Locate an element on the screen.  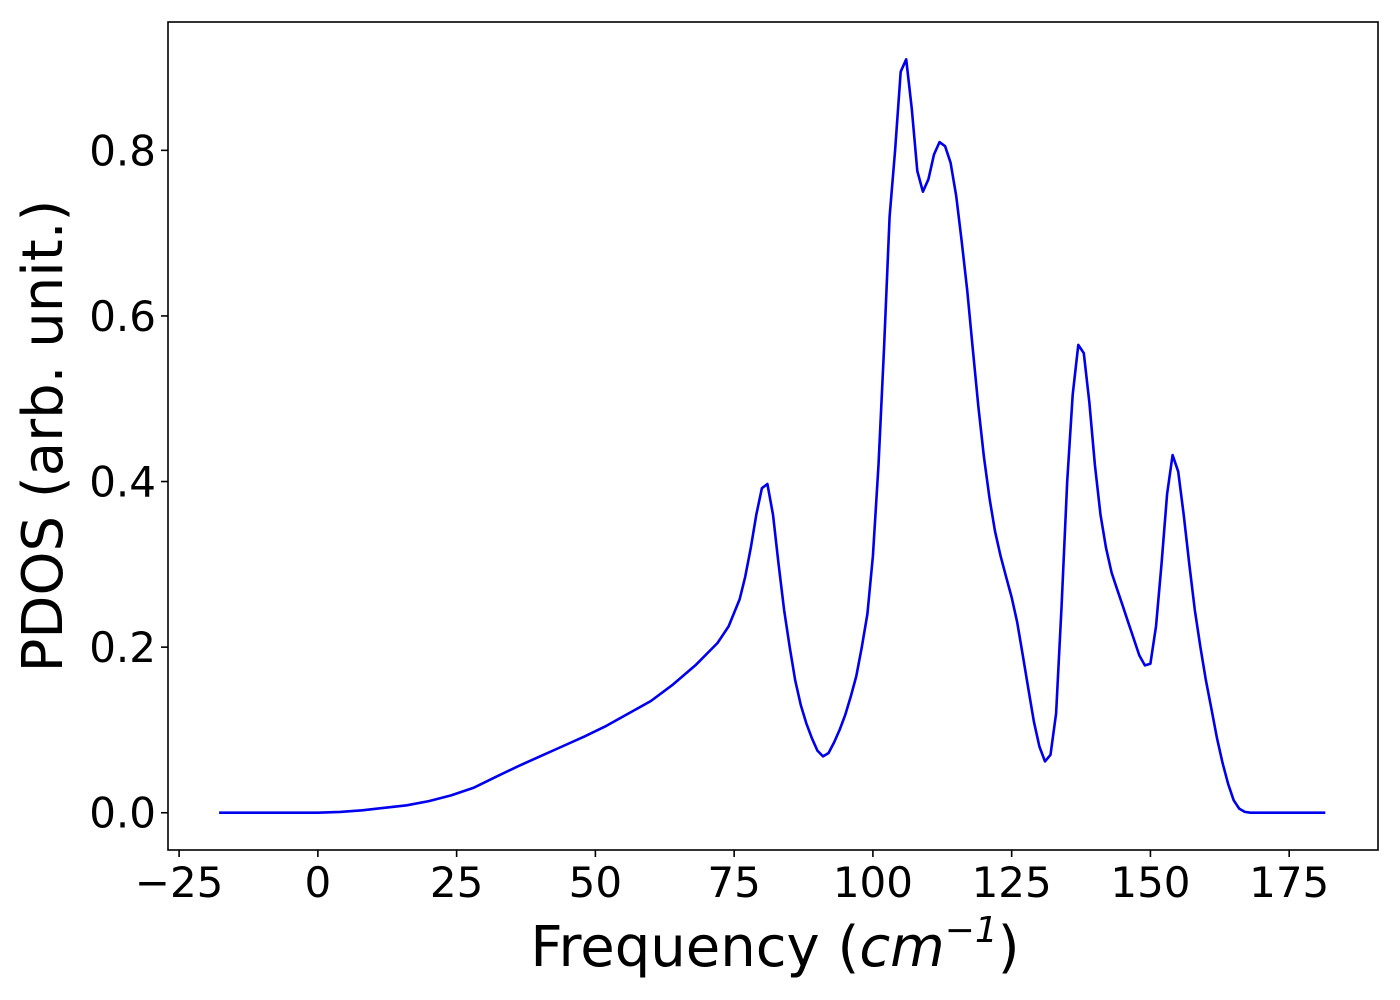
y-ticks: 0.0 0.2 0.4 0.6 0.8 is located at coordinates (128, 482).